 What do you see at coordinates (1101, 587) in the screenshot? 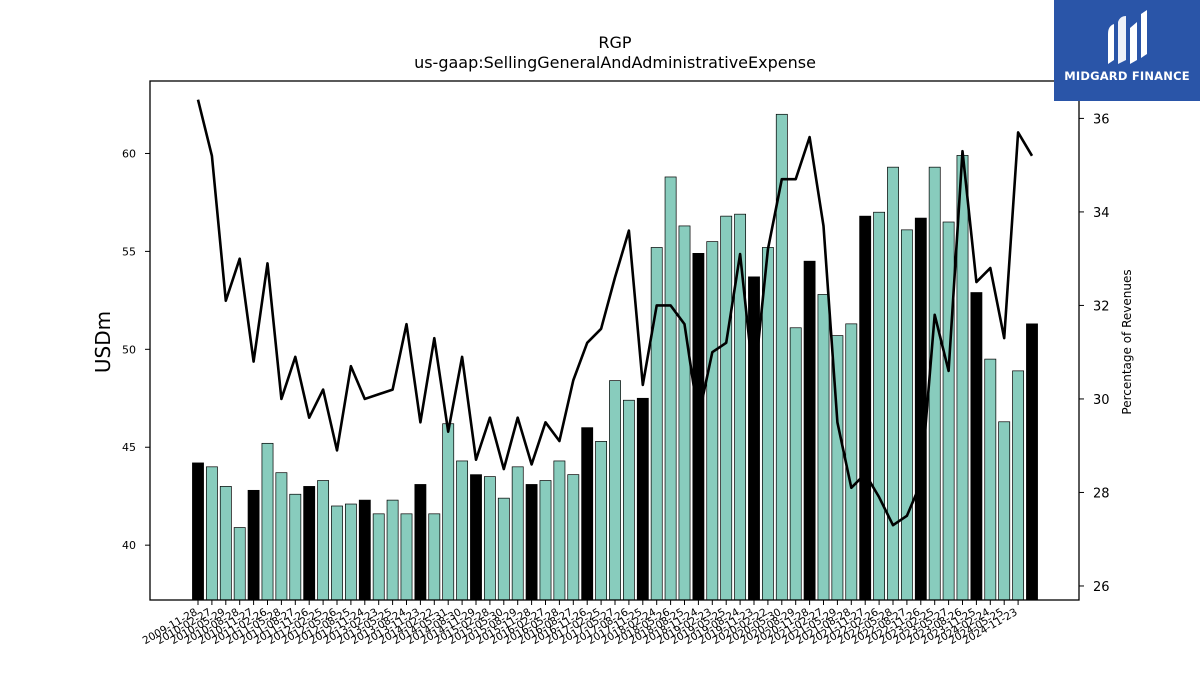
I see `y-right-tick-label: 26` at bounding box center [1101, 587].